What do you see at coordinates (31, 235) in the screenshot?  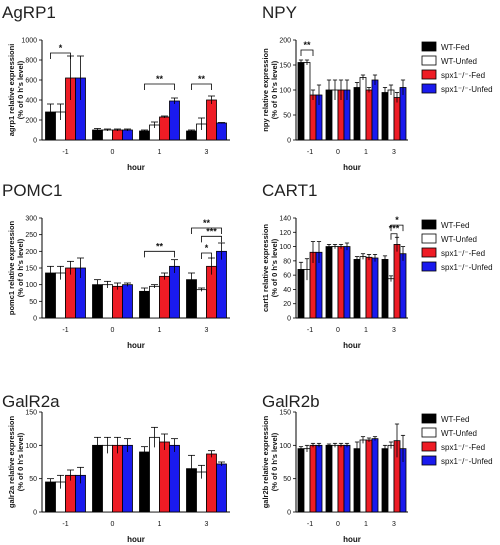 I see `y-tick-label: 250` at bounding box center [31, 235].